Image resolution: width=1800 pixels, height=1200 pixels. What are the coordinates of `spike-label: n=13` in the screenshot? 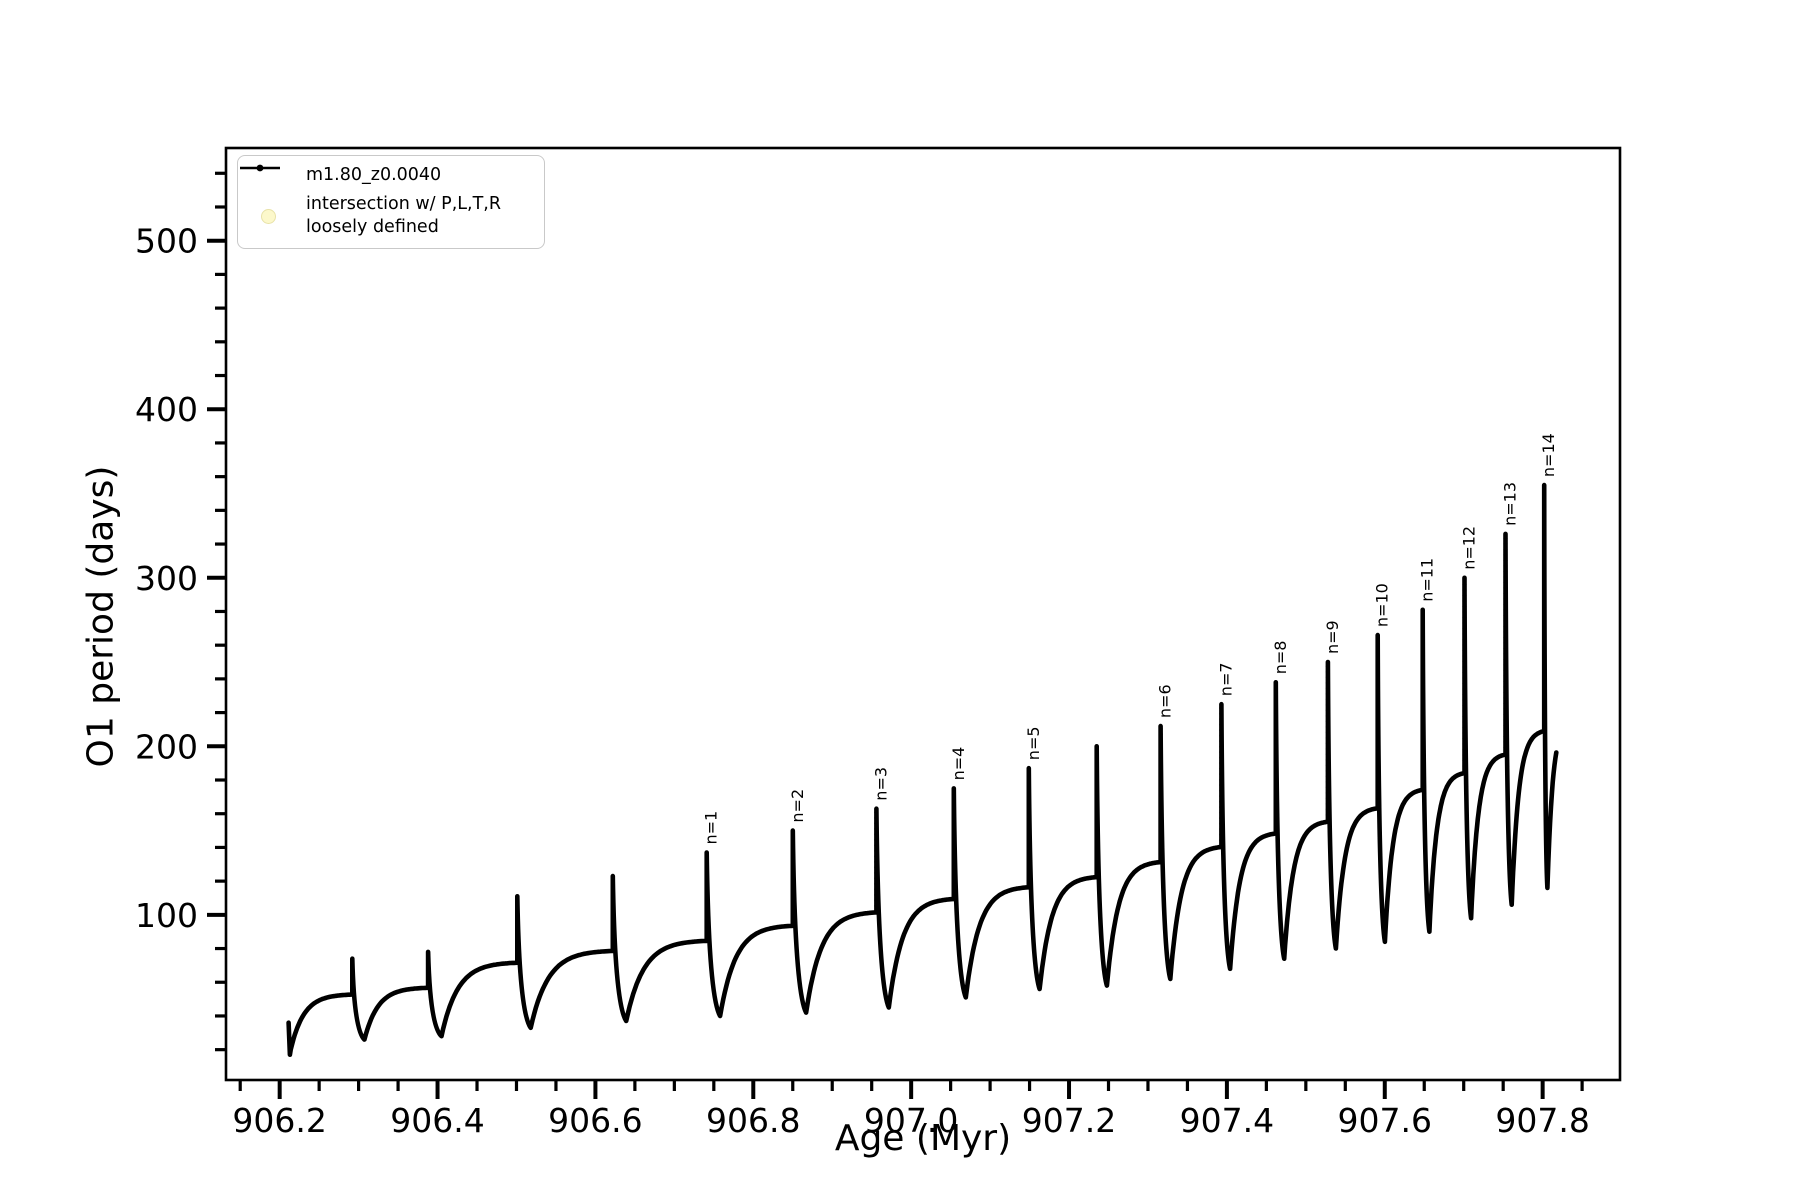 It's located at (1510, 504).